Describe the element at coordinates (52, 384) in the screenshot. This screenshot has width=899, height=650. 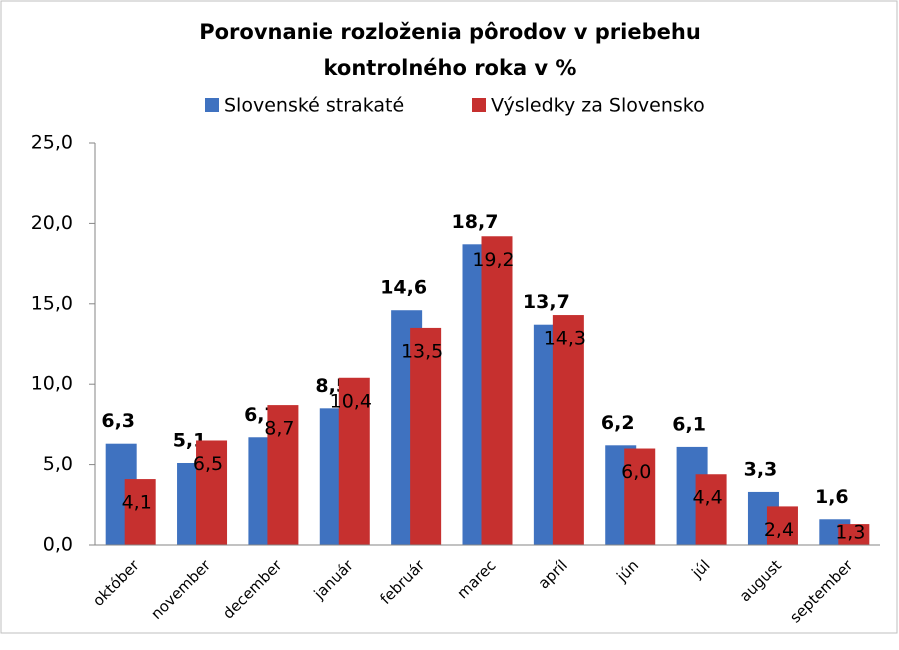
I see `y-tick-label: 10,0` at that location.